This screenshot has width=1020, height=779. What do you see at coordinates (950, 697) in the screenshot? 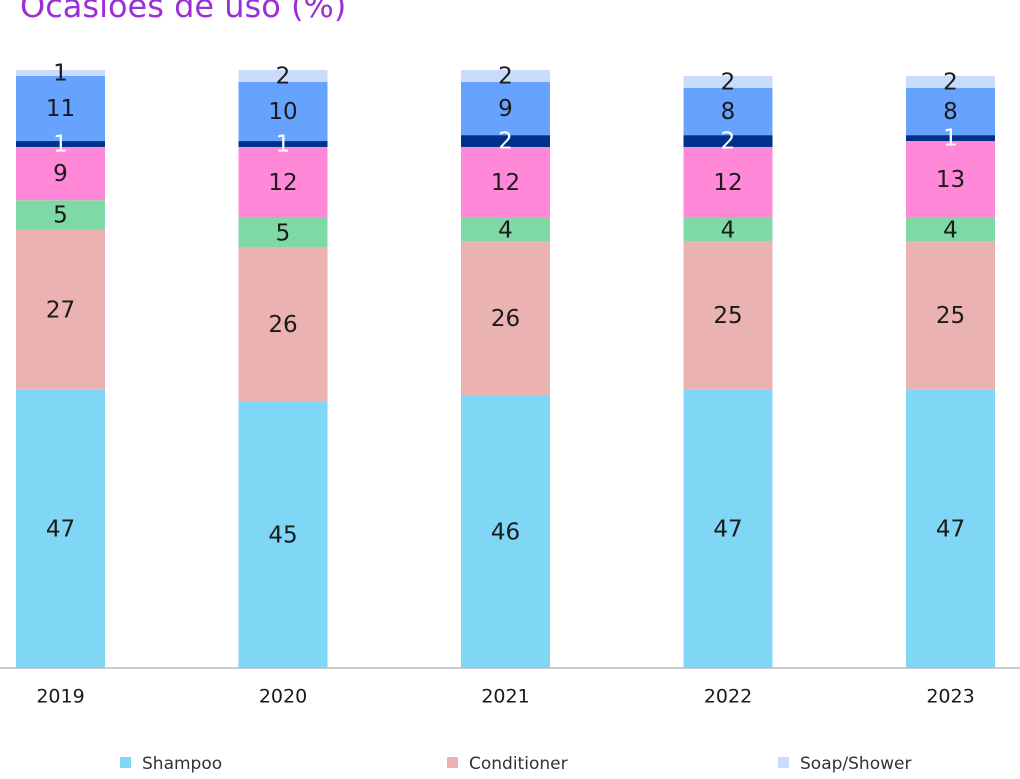
I see `x-tick-label: 2023` at bounding box center [950, 697].